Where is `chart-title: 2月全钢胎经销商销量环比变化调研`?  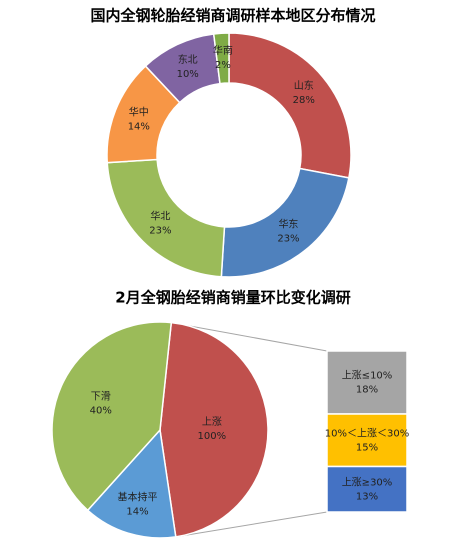
chart-title: 2月全钢胎经销商销量环比变化调研 is located at coordinates (232, 298).